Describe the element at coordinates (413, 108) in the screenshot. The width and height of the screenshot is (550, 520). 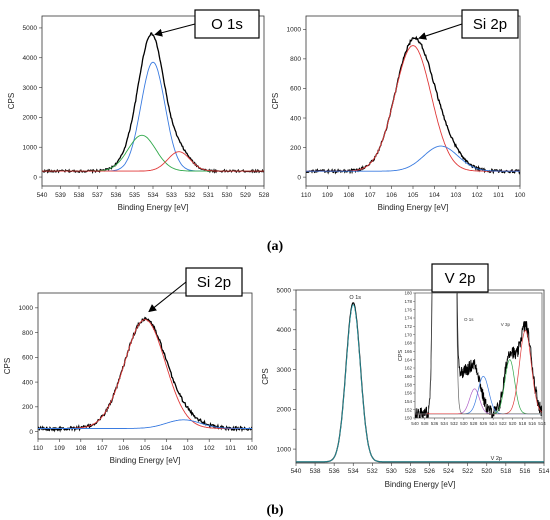
I see `p2-series-1-line` at that location.